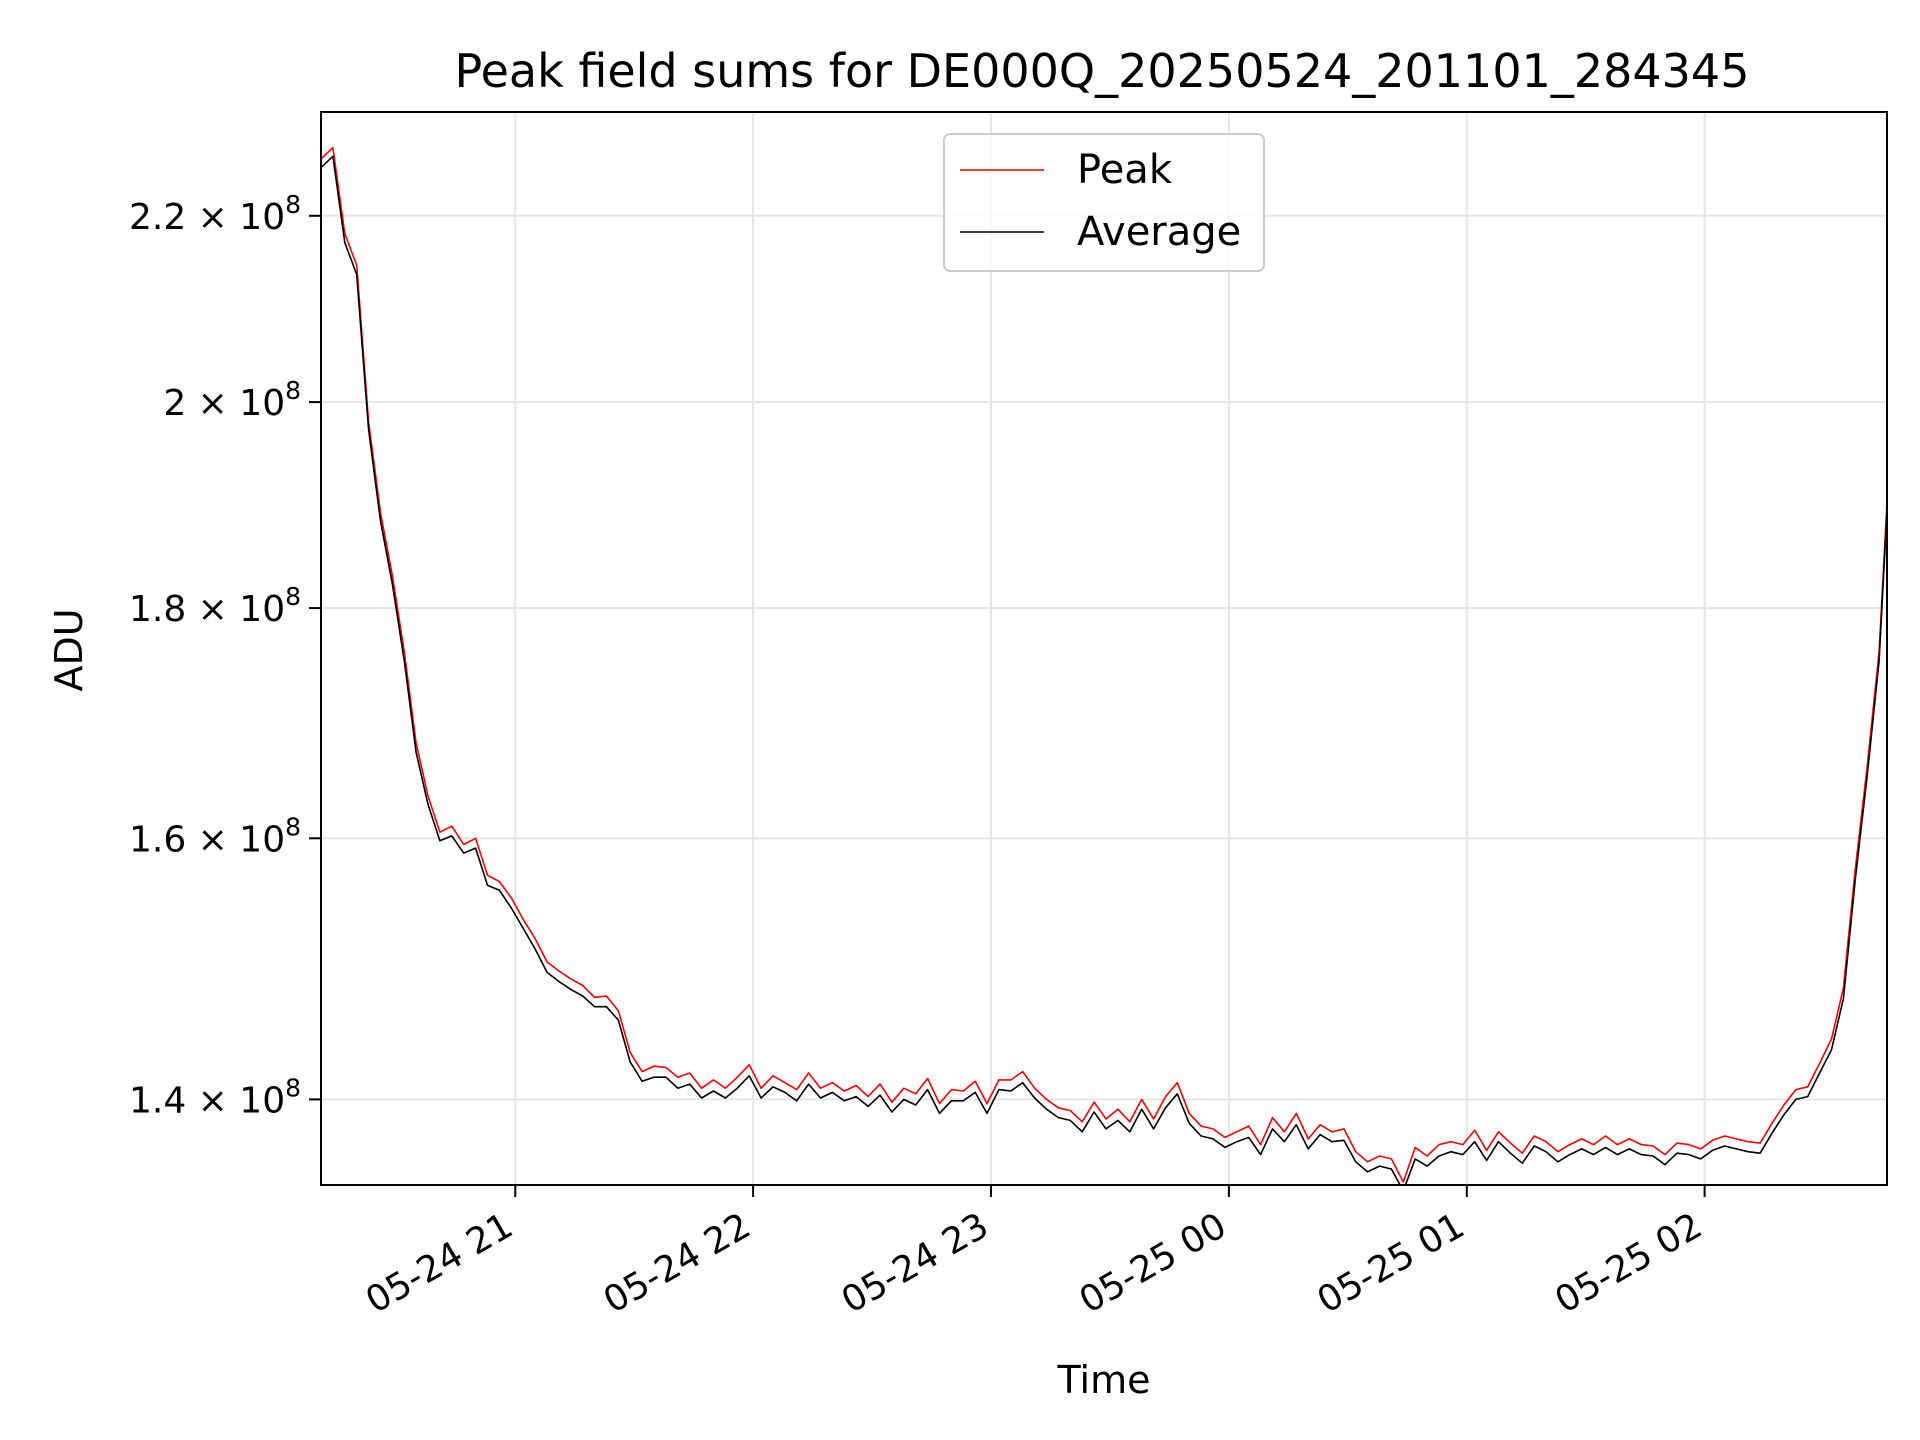 The height and width of the screenshot is (1440, 1920). Describe the element at coordinates (1159, 232) in the screenshot. I see `legend-label-average: Average` at that location.